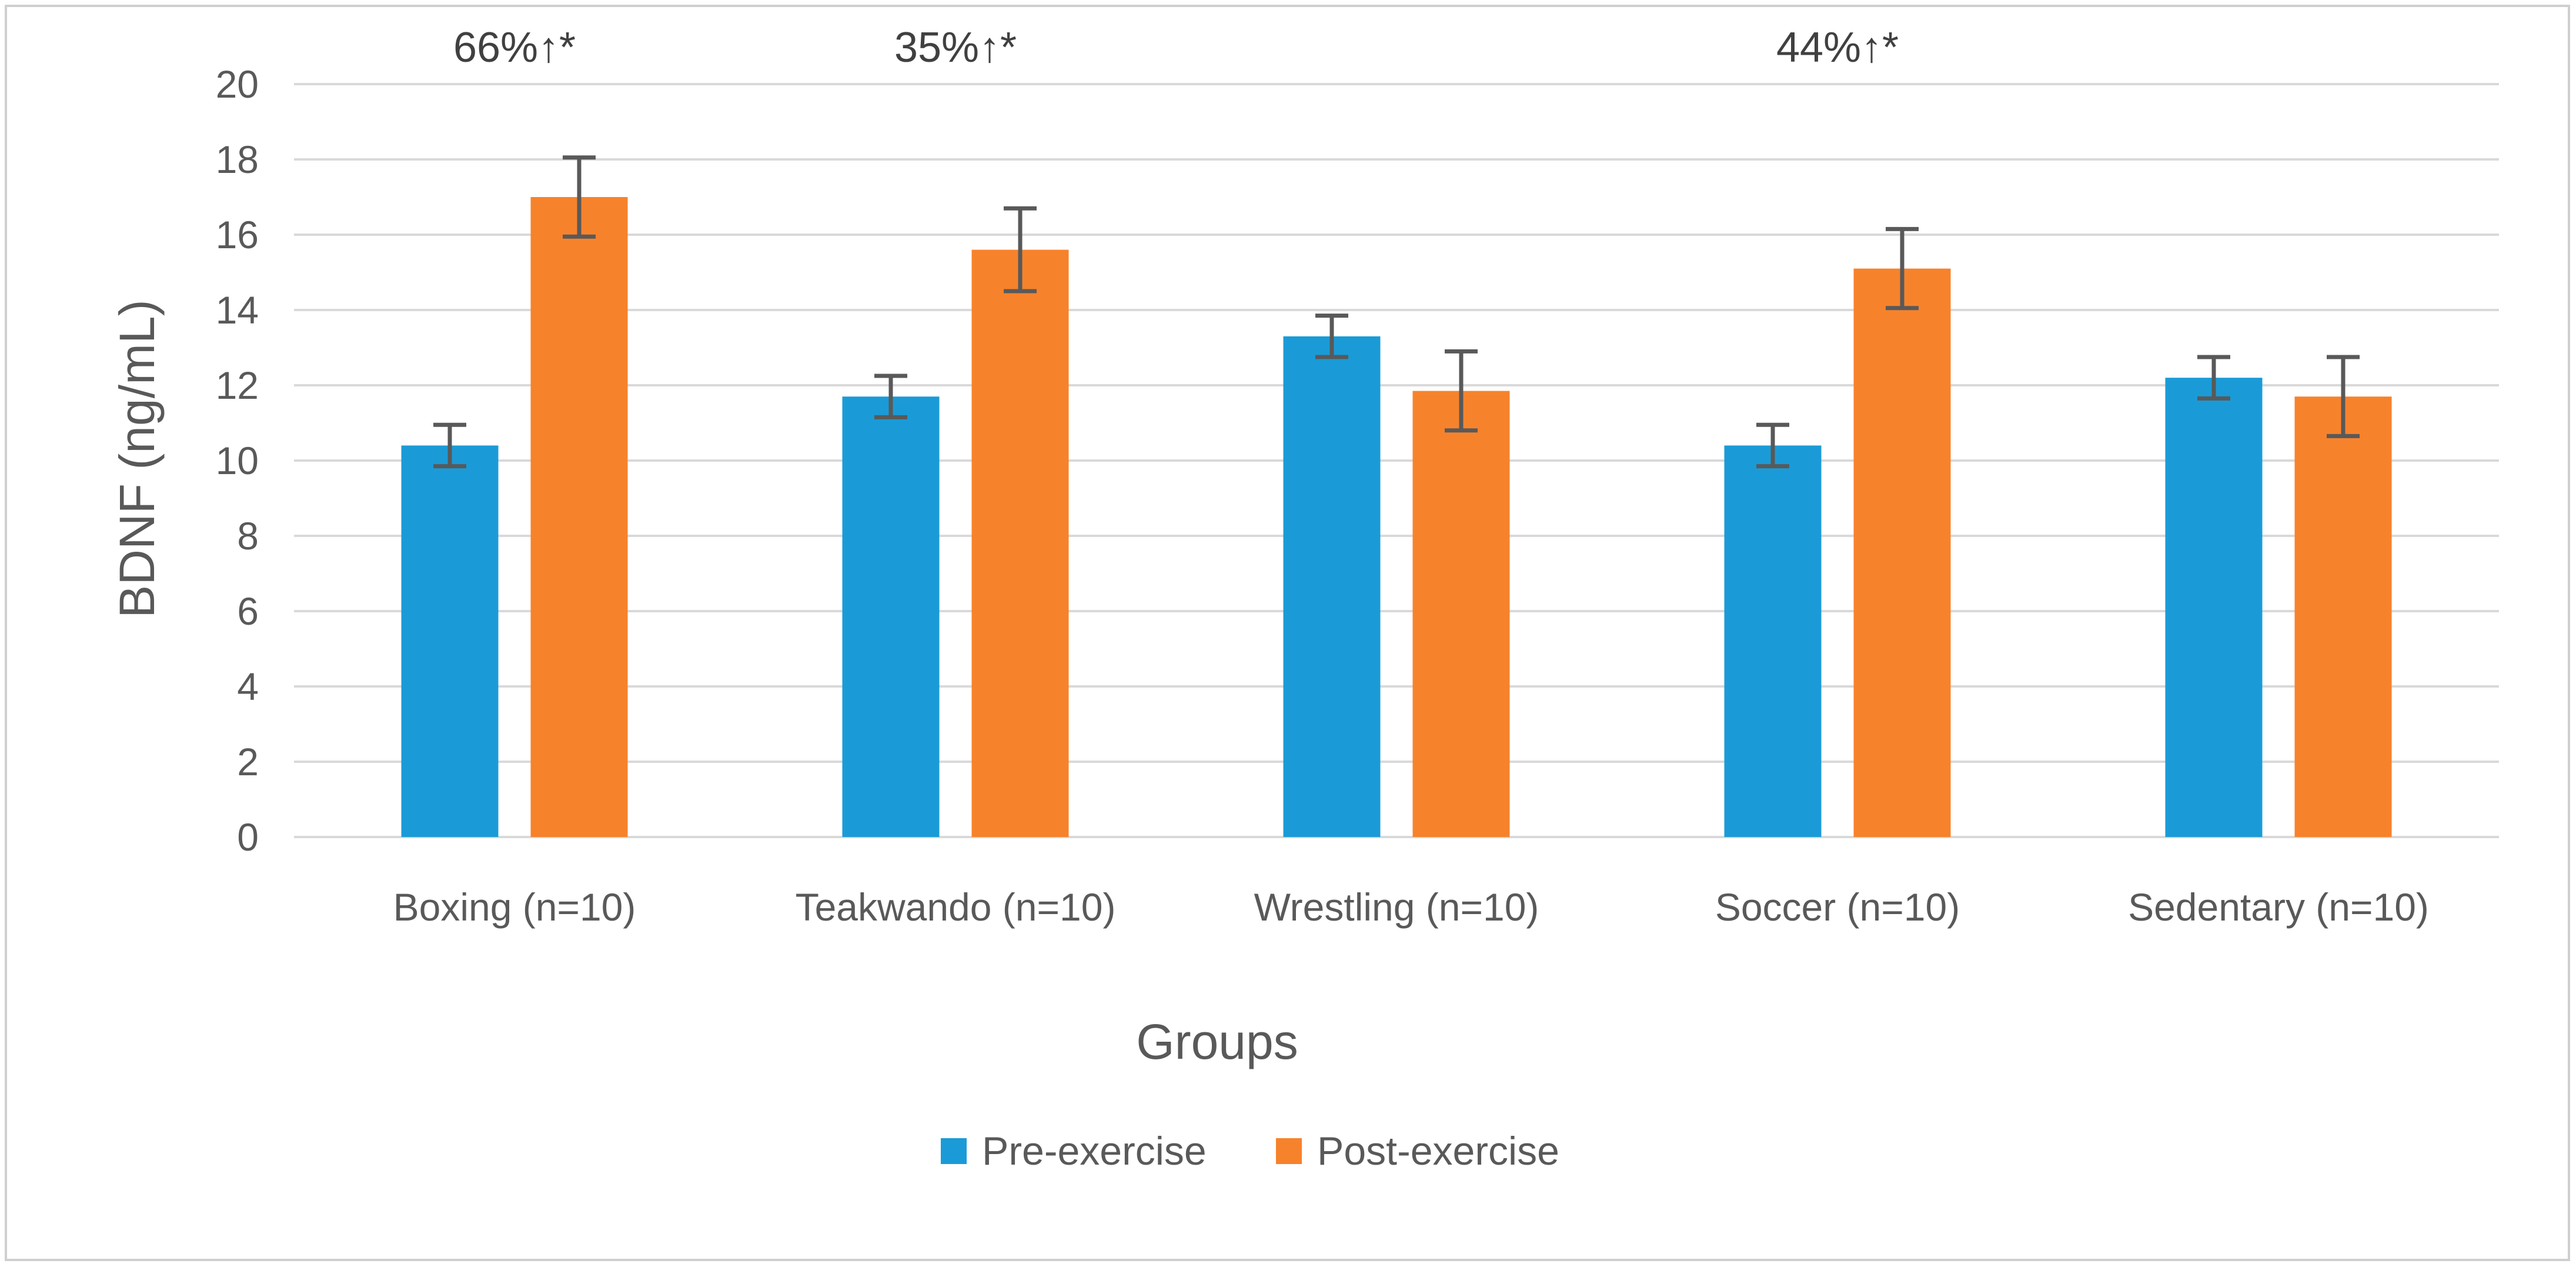 The image size is (2576, 1267). I want to click on x-category-label: Wrestling (n=10), so click(1396, 907).